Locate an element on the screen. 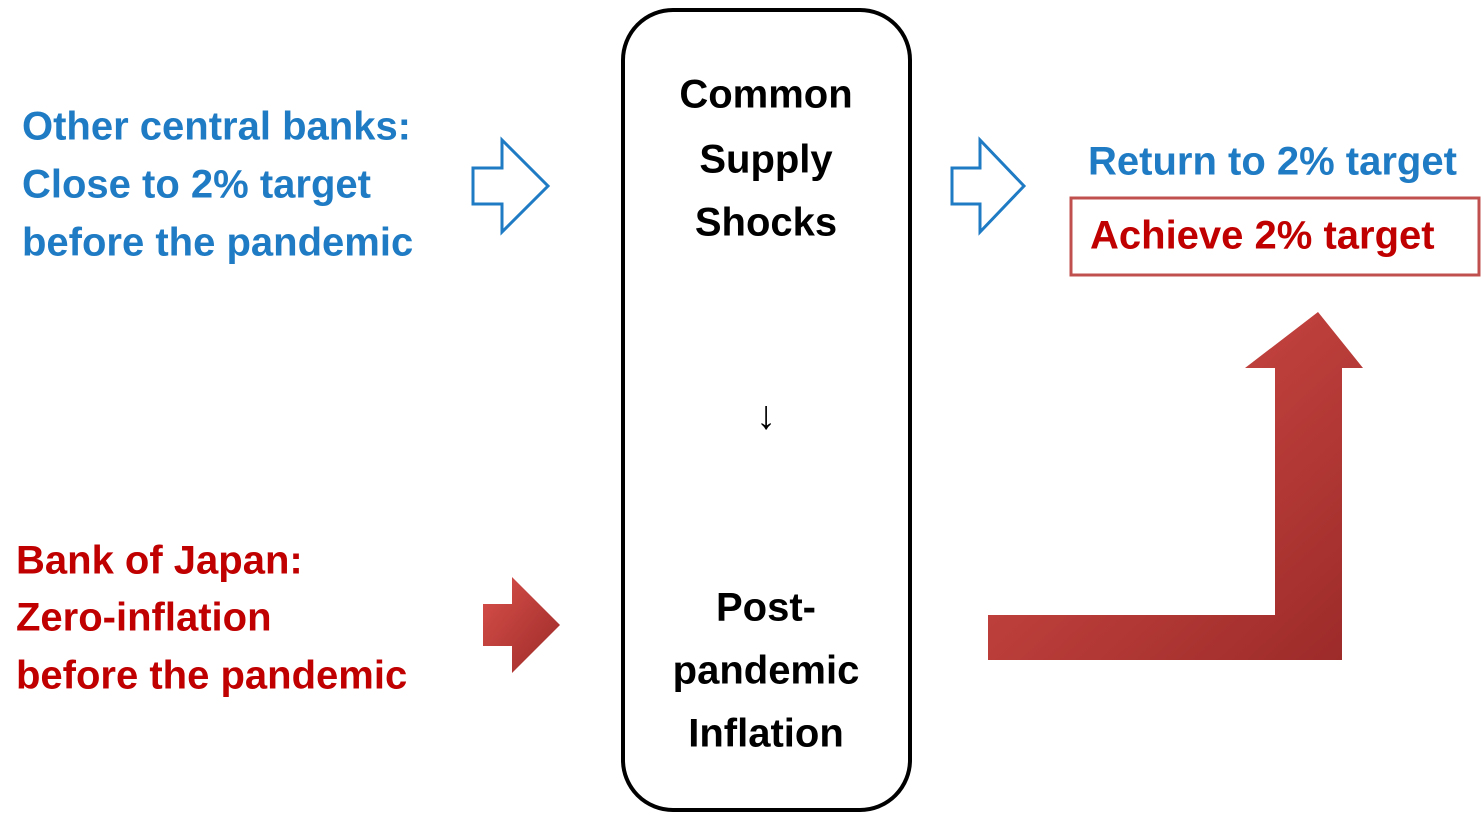 This screenshot has height=822, width=1481. solid-arrow is located at coordinates (521, 625).